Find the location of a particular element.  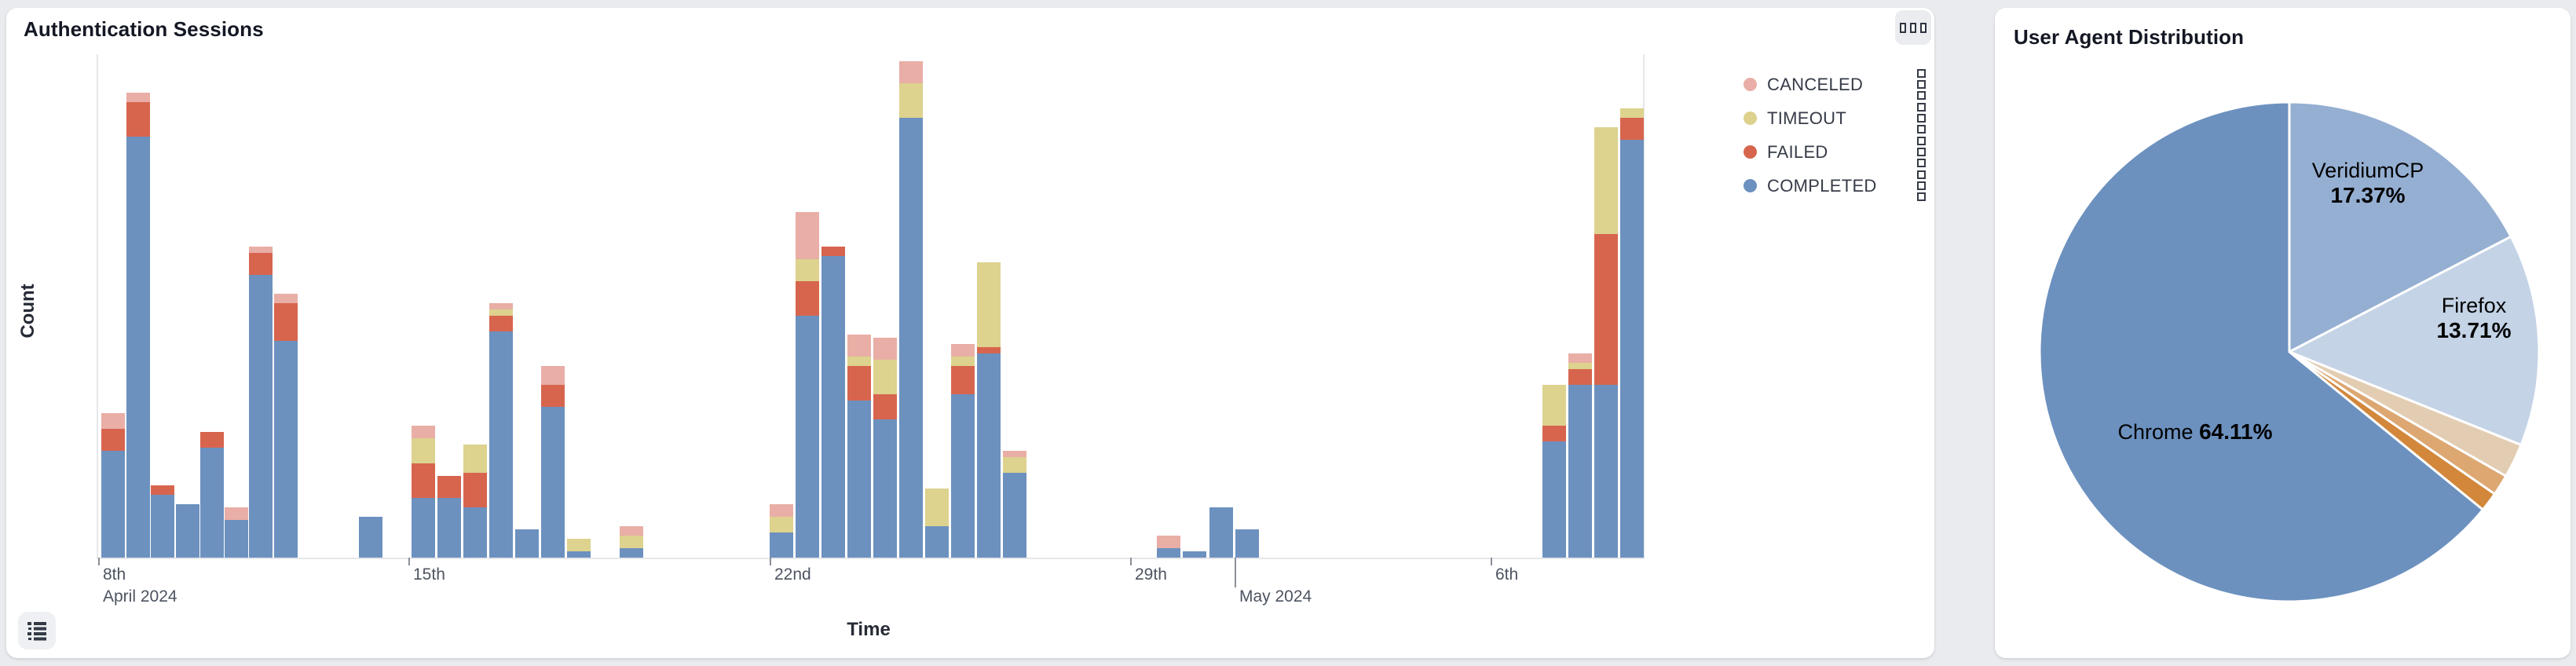

y-axis-title: Count is located at coordinates (28, 311).